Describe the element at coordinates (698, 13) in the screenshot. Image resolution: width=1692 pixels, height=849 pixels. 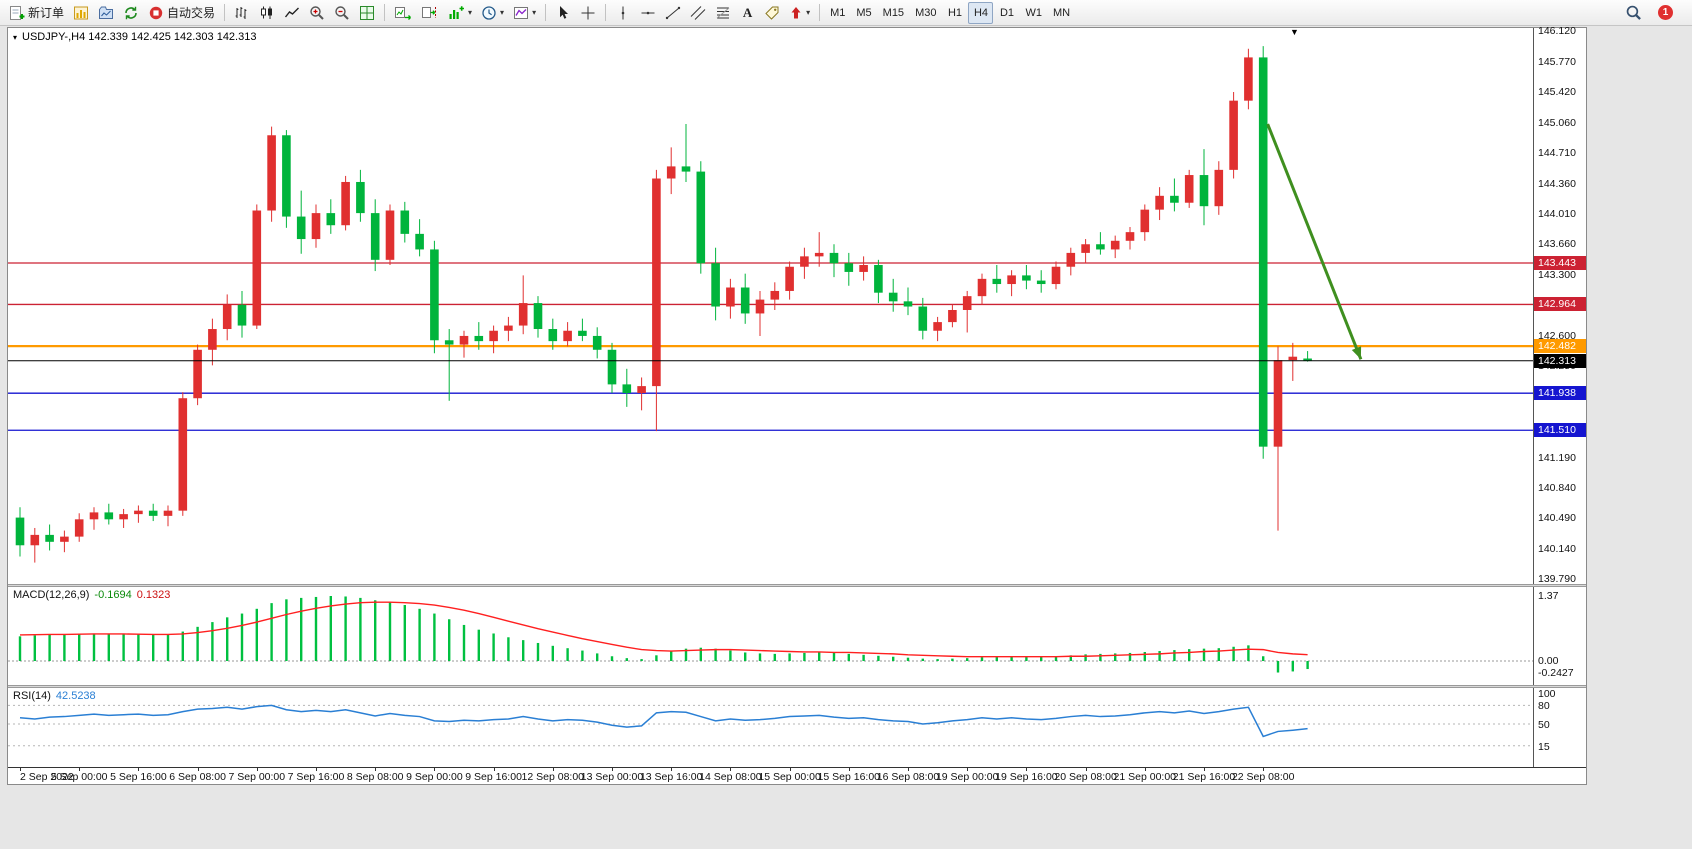
I see `equidistant-channel-button` at that location.